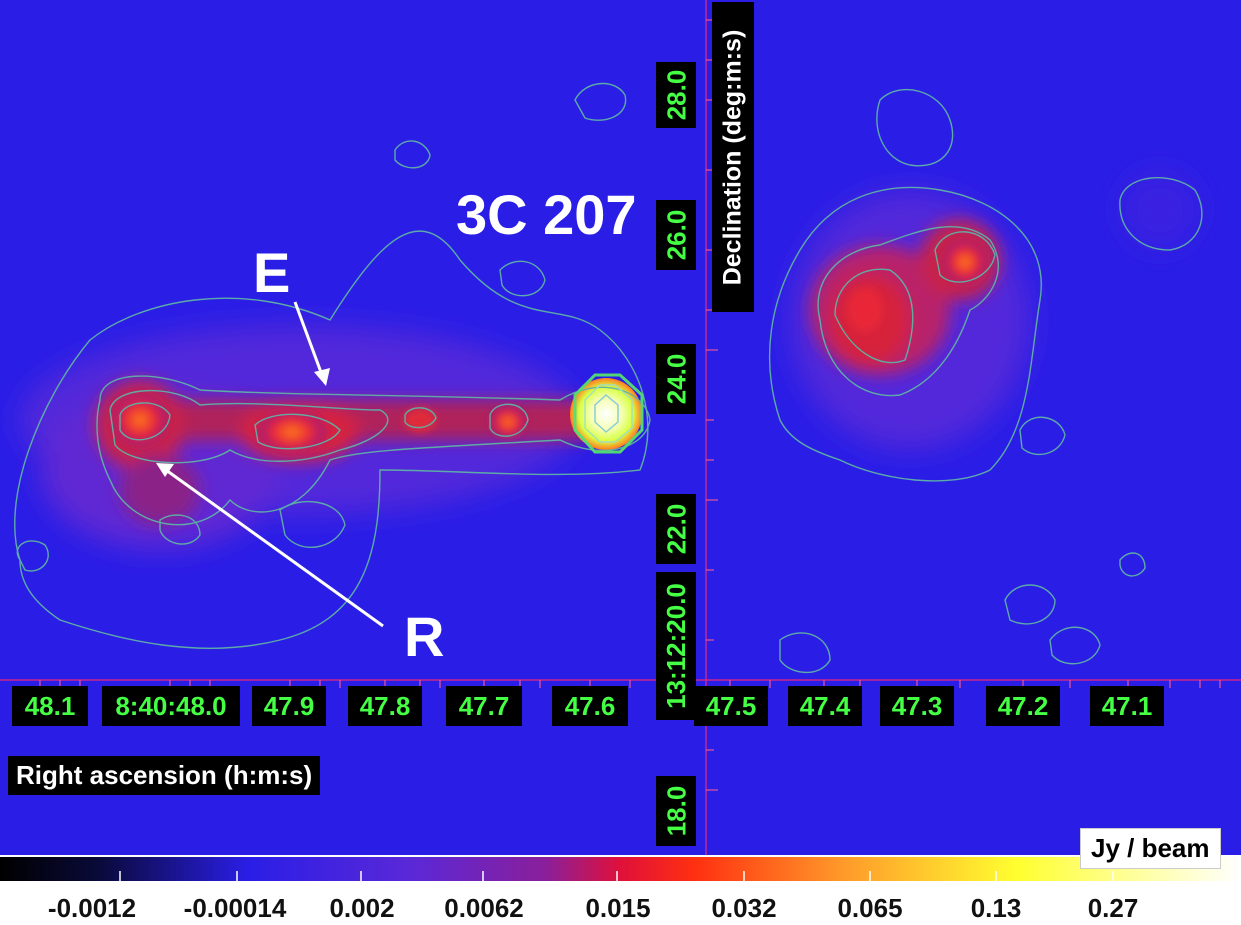 This screenshot has width=1241, height=925. I want to click on arrow-e-head, so click(322, 377).